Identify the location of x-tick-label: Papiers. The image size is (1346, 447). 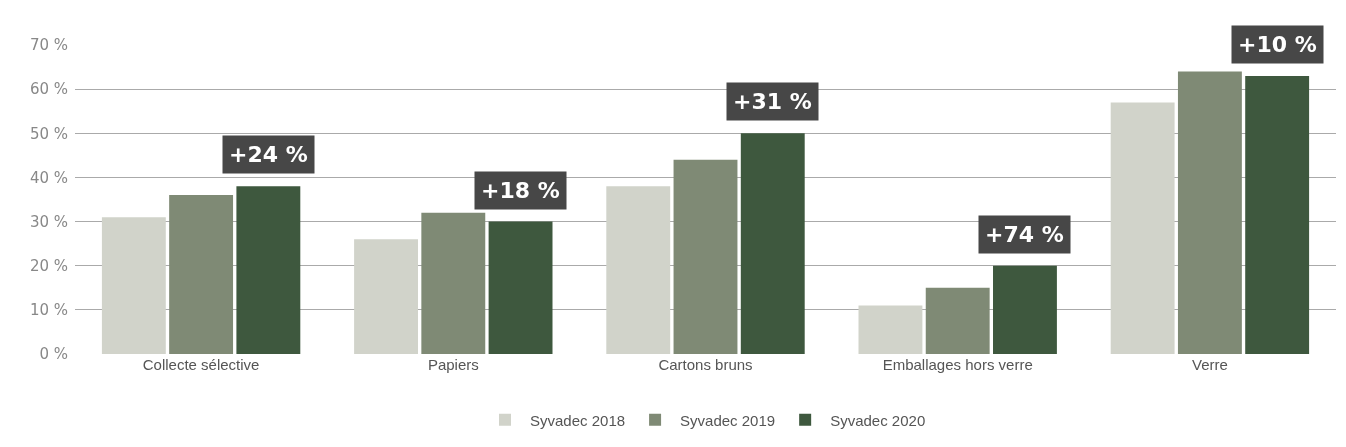
(453, 364).